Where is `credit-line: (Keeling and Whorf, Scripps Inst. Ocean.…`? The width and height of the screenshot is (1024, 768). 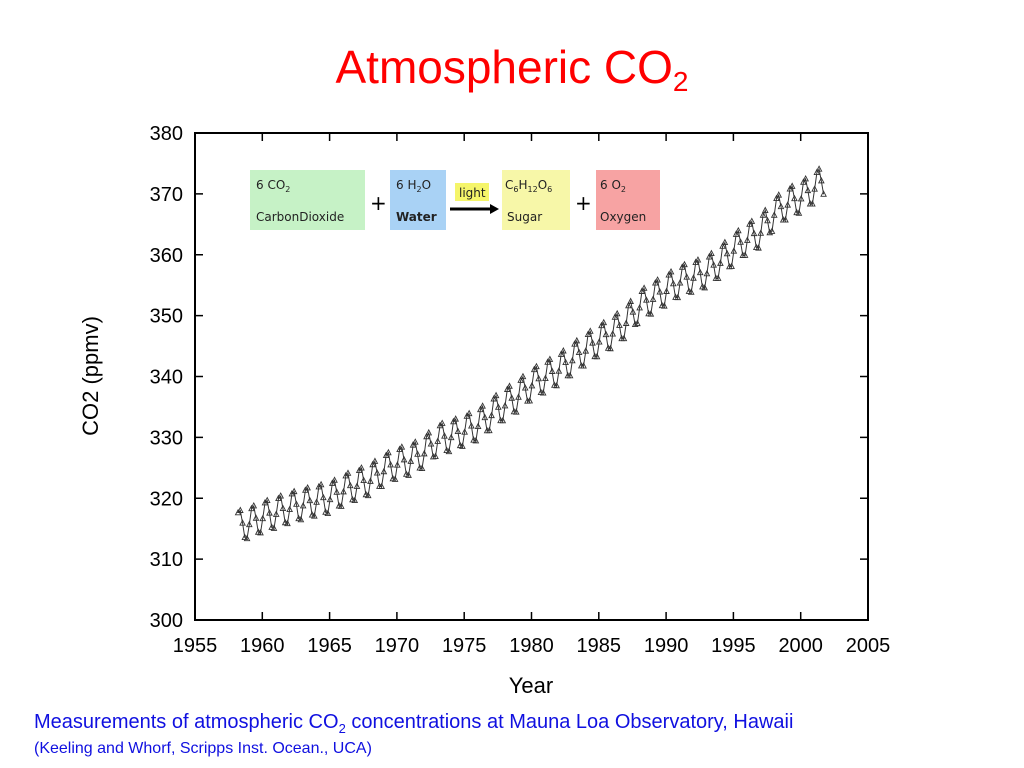
credit-line: (Keeling and Whorf, Scripps Inst. Ocean.… is located at coordinates (203, 748).